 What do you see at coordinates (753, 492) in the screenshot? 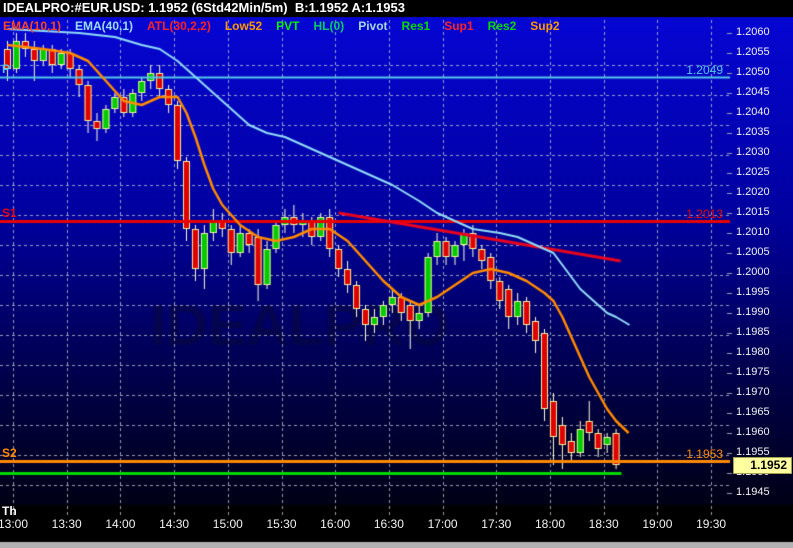
I see `y-axis-label: 1.1945` at bounding box center [753, 492].